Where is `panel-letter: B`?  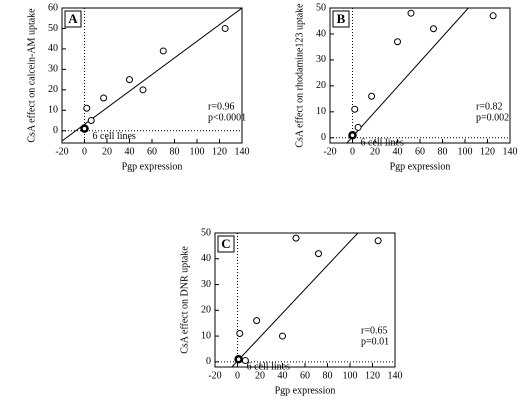 panel-letter: B is located at coordinates (341, 18).